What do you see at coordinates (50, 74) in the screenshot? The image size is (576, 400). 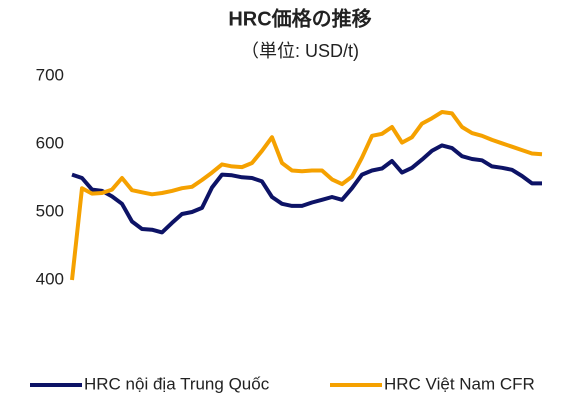 I see `y-tick-label: 700` at bounding box center [50, 74].